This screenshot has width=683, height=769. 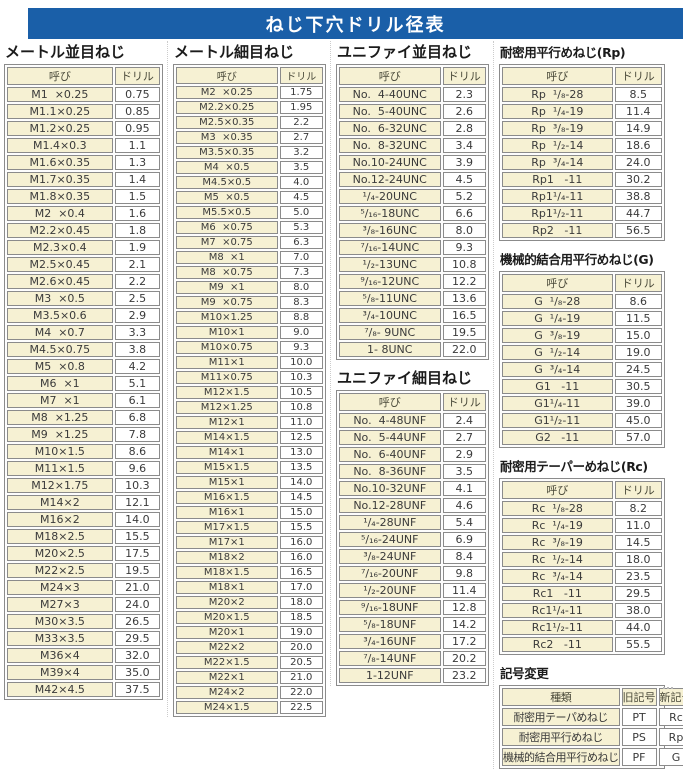 What do you see at coordinates (137, 553) in the screenshot?
I see `value-cell: 17.5` at bounding box center [137, 553].